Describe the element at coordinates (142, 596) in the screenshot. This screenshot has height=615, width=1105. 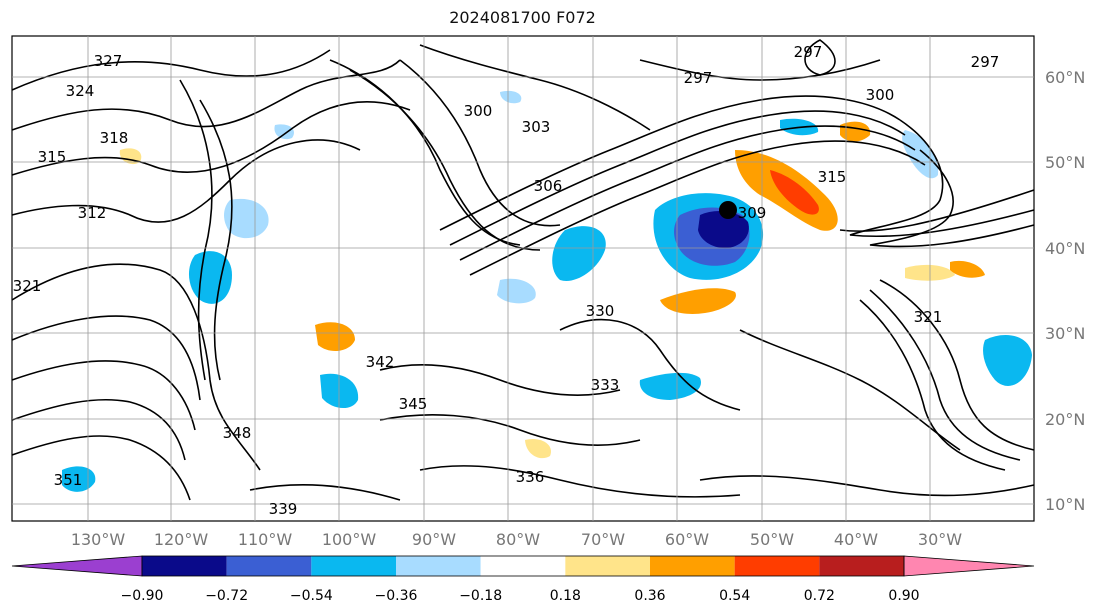
I see `colorbar-tick-label: −0.90` at that location.